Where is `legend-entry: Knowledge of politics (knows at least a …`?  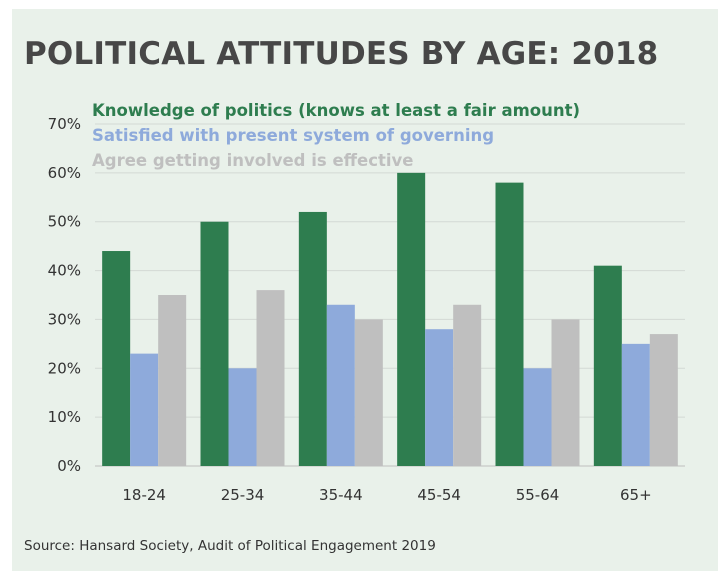
legend-entry: Knowledge of politics (knows at least a … is located at coordinates (336, 110).